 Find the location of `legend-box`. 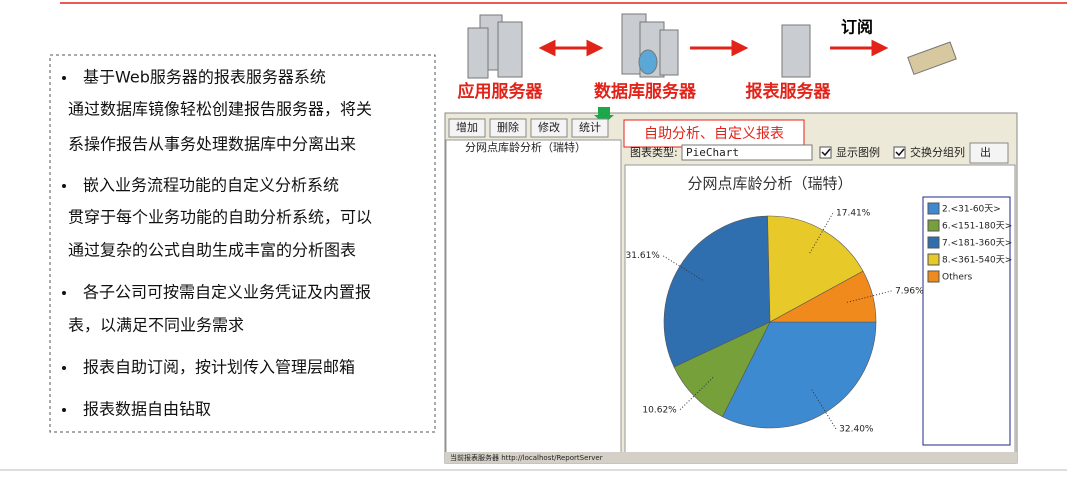

legend-box is located at coordinates (966, 321).